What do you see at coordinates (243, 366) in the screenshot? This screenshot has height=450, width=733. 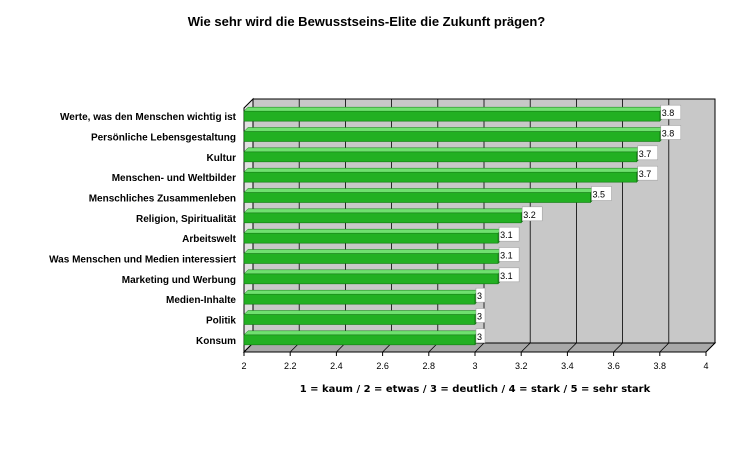 I see `x-tick-label: 2` at bounding box center [243, 366].